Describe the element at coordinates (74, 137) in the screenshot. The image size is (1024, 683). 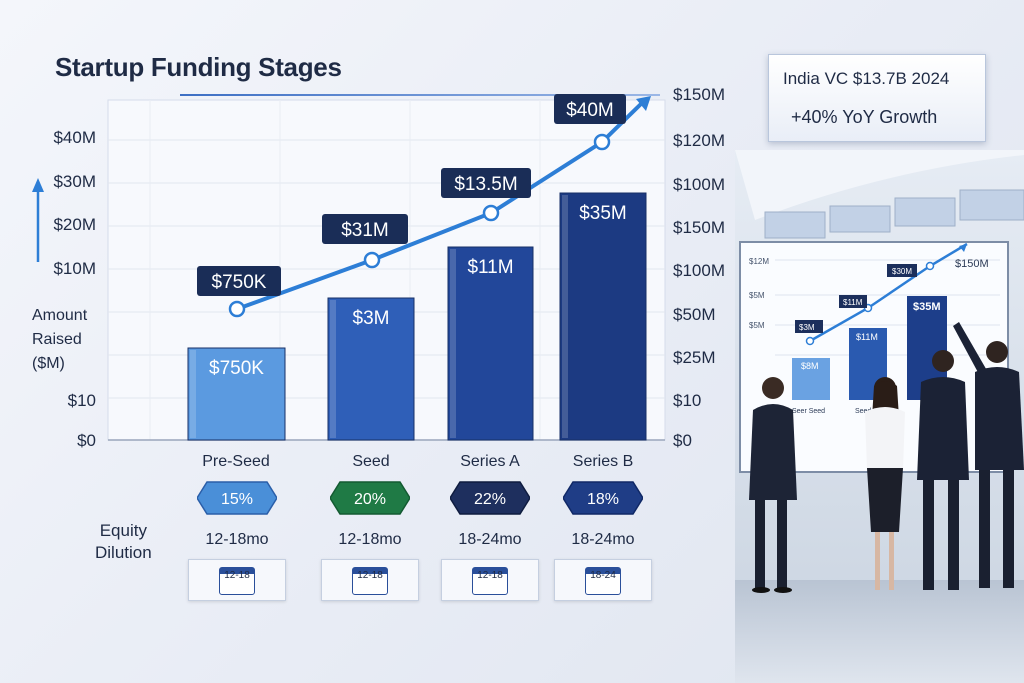
I see `left-tick-5: $40M` at that location.